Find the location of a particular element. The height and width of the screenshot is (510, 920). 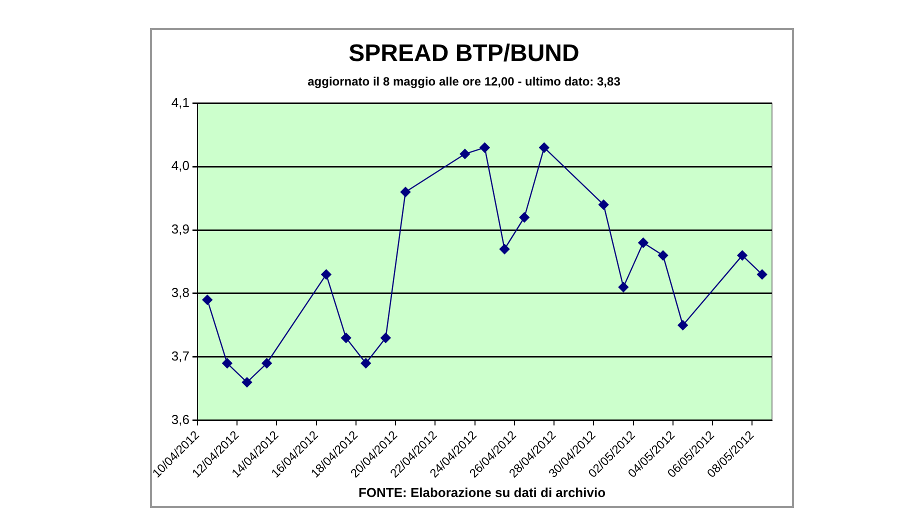

y-tick-label: 3,8 is located at coordinates (180, 292).